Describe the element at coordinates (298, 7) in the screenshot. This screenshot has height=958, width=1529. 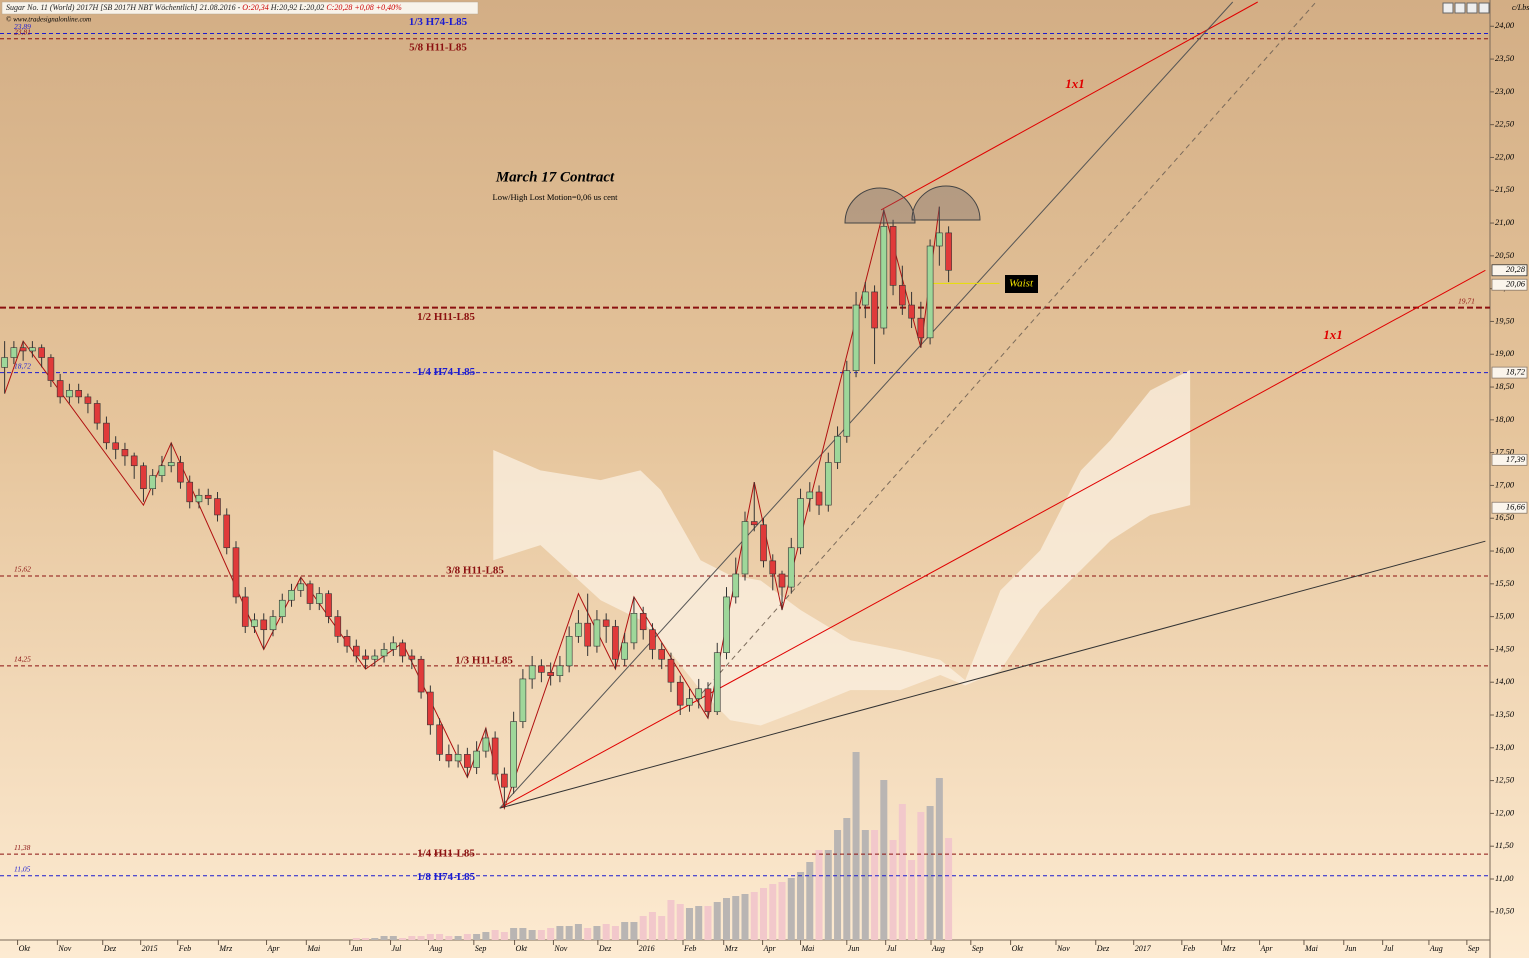
I see `title-part: H:20,92 L:20,02` at that location.